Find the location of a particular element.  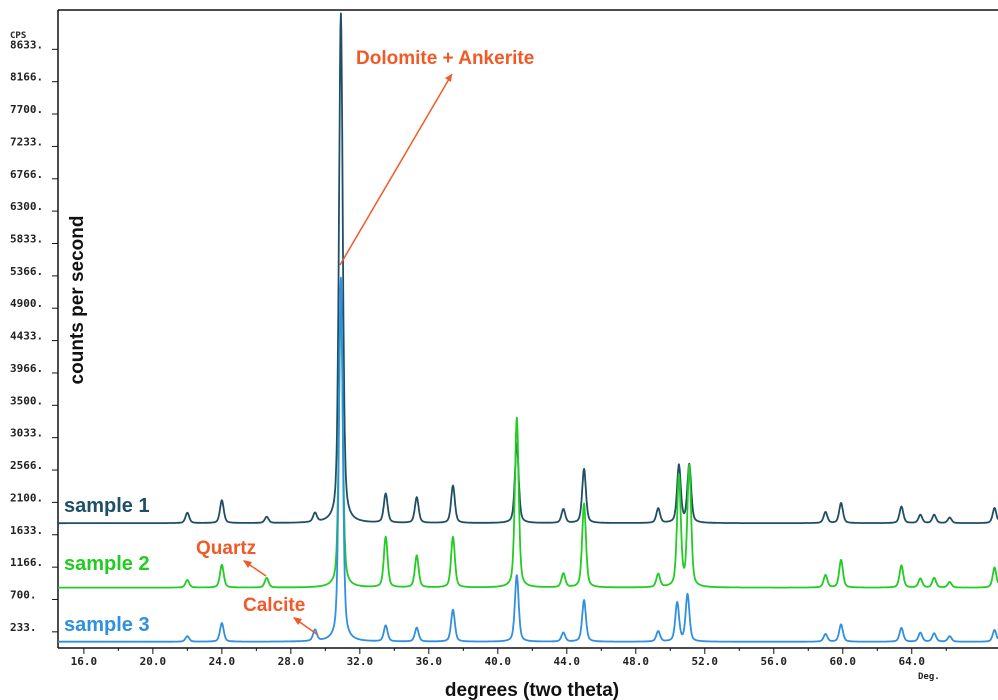

x-tick-label: 64.0 is located at coordinates (912, 661).